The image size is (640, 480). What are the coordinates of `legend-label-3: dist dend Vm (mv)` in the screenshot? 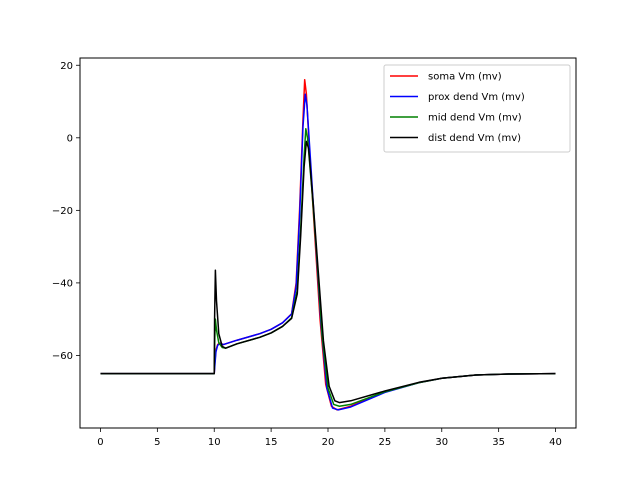 It's located at (474, 138).